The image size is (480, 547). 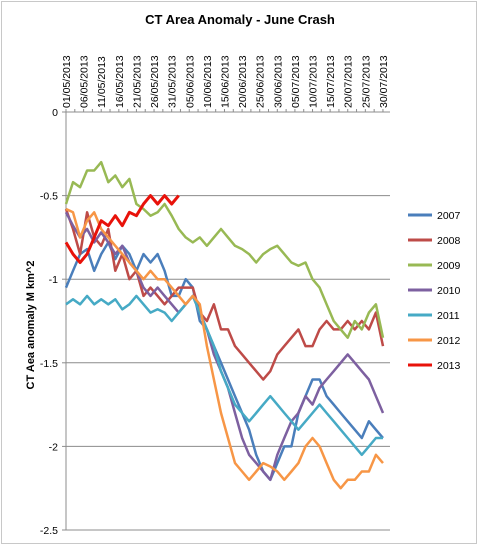 What do you see at coordinates (449, 216) in the screenshot?
I see `legend-label-2007: 2007` at bounding box center [449, 216].